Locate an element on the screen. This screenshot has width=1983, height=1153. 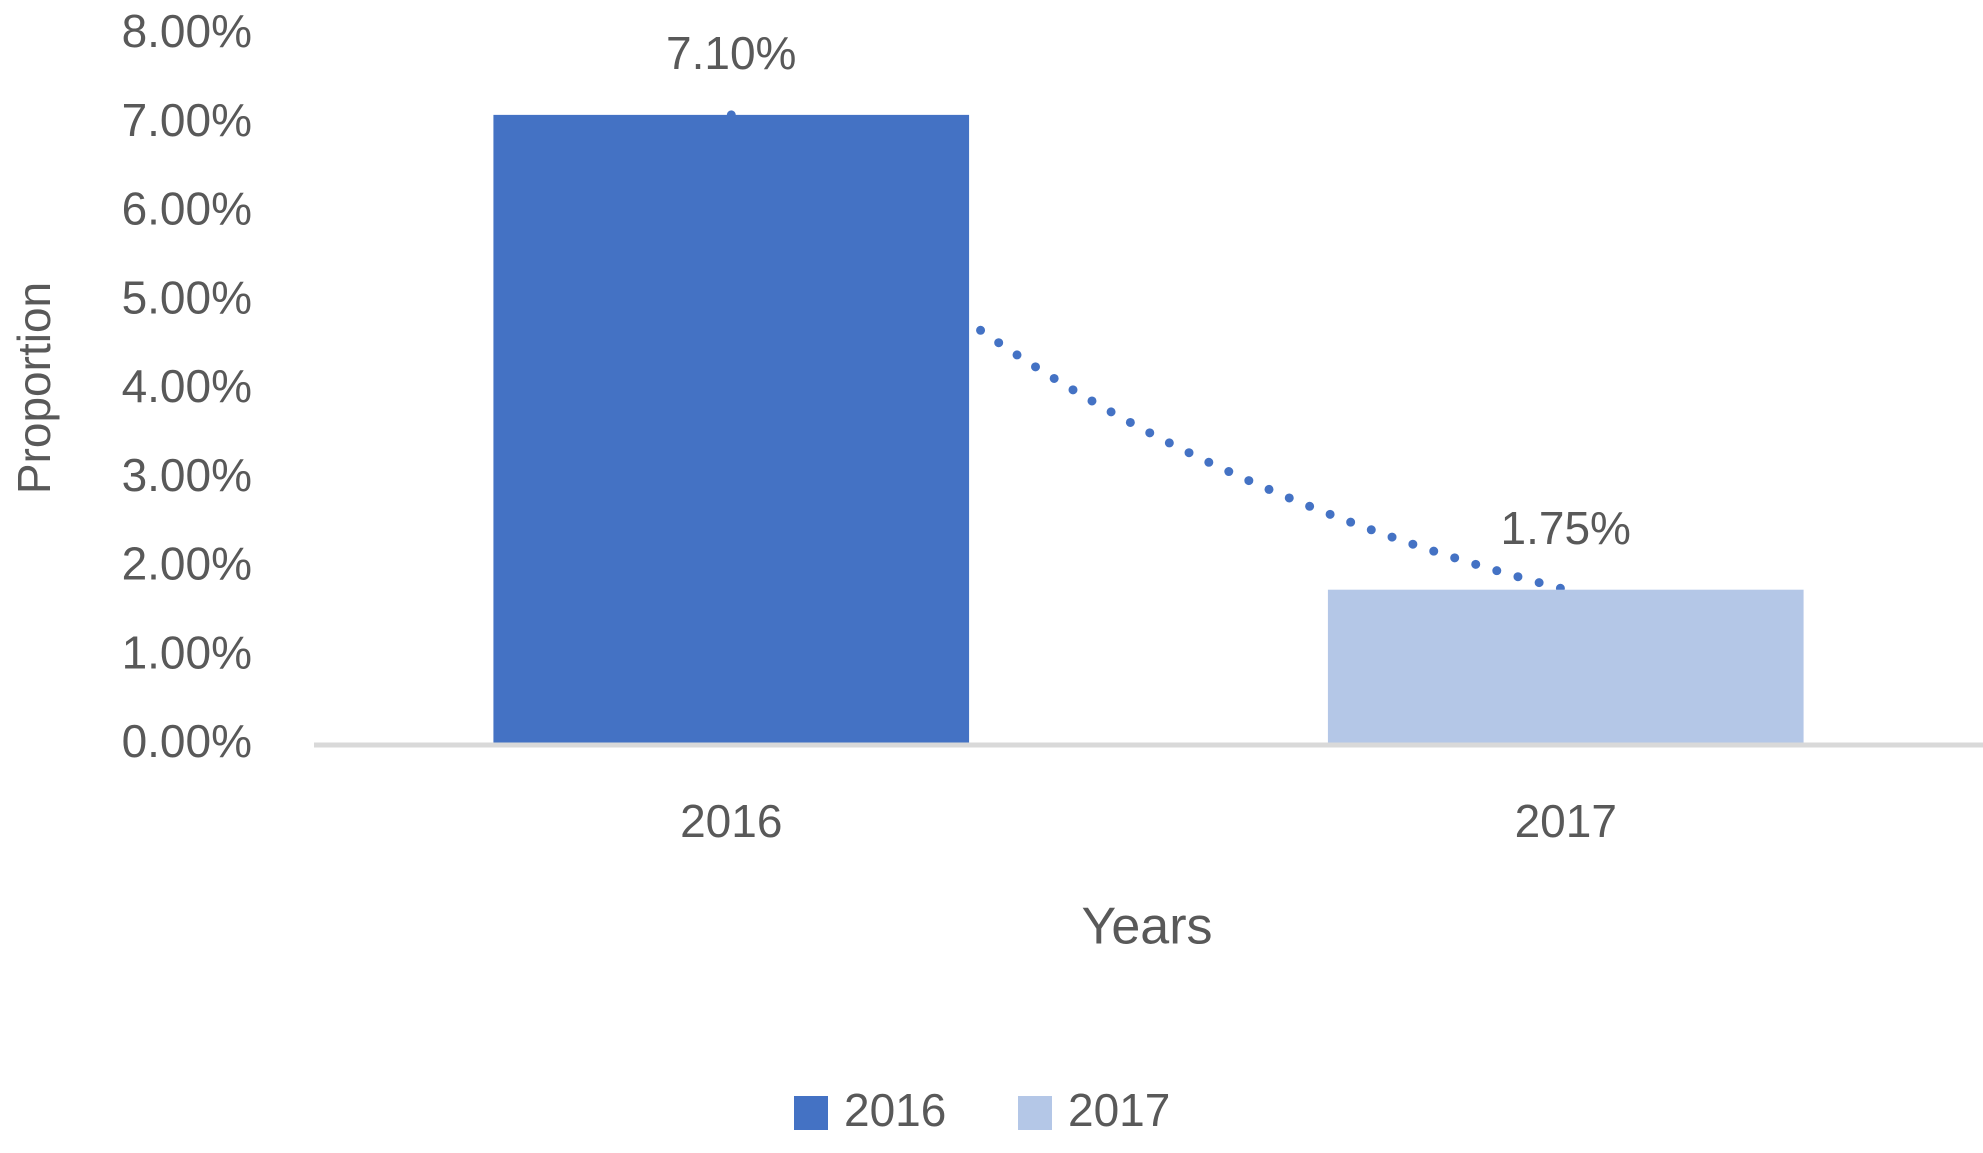
y-tick-label: 7.00% is located at coordinates (187, 120).